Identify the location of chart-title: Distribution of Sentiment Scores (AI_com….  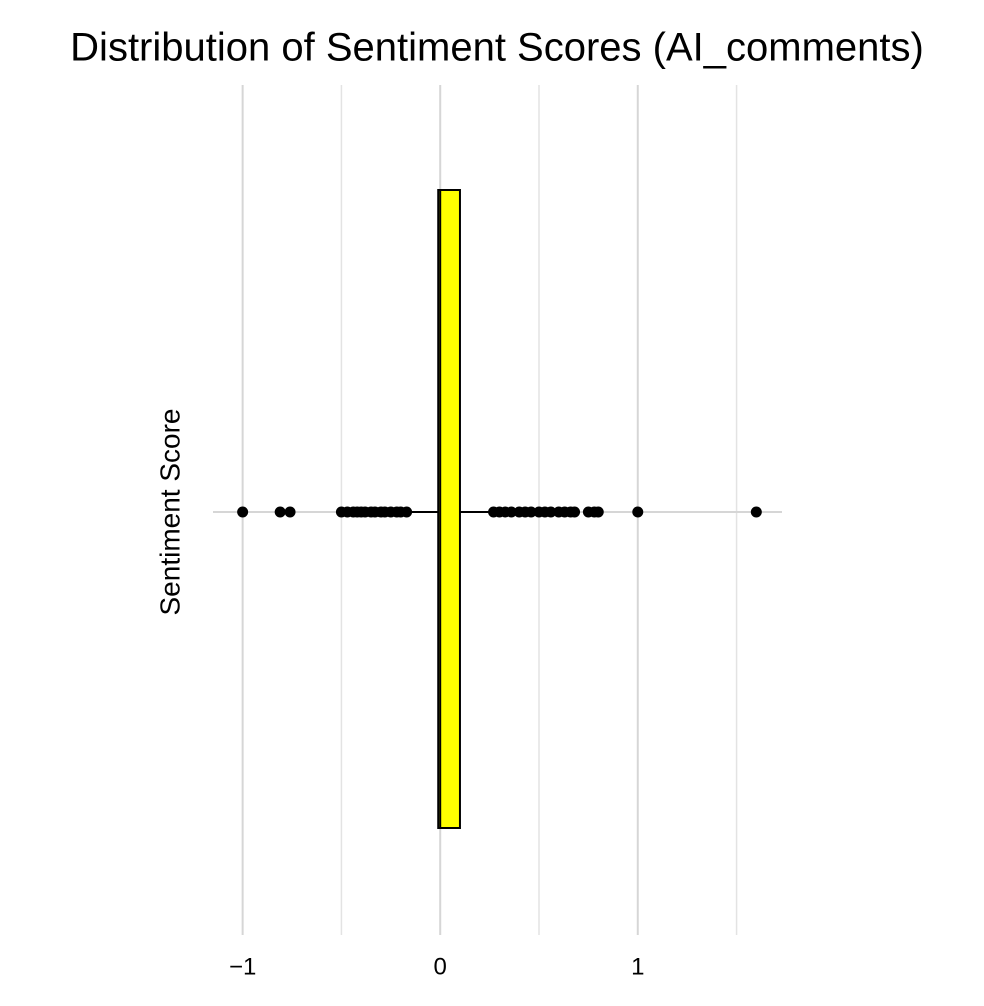
(497, 48).